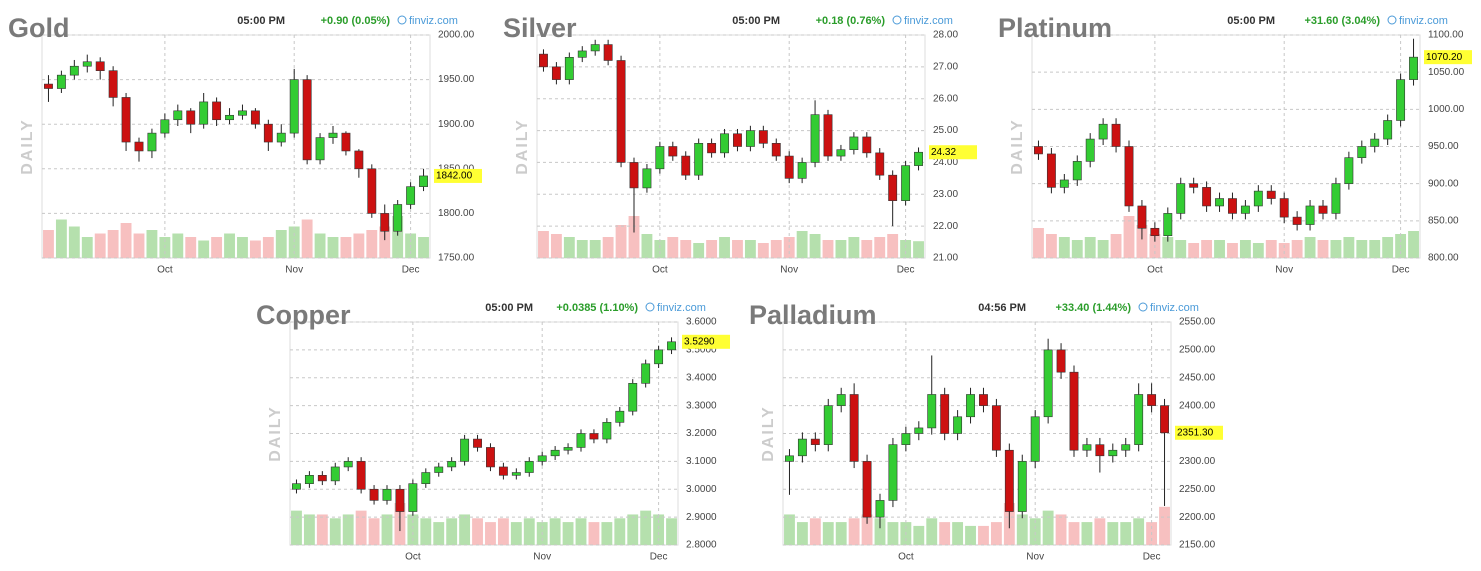 This screenshot has width=1481, height=571. Describe the element at coordinates (1197, 322) in the screenshot. I see `y-tick-label: 2550.00` at that location.